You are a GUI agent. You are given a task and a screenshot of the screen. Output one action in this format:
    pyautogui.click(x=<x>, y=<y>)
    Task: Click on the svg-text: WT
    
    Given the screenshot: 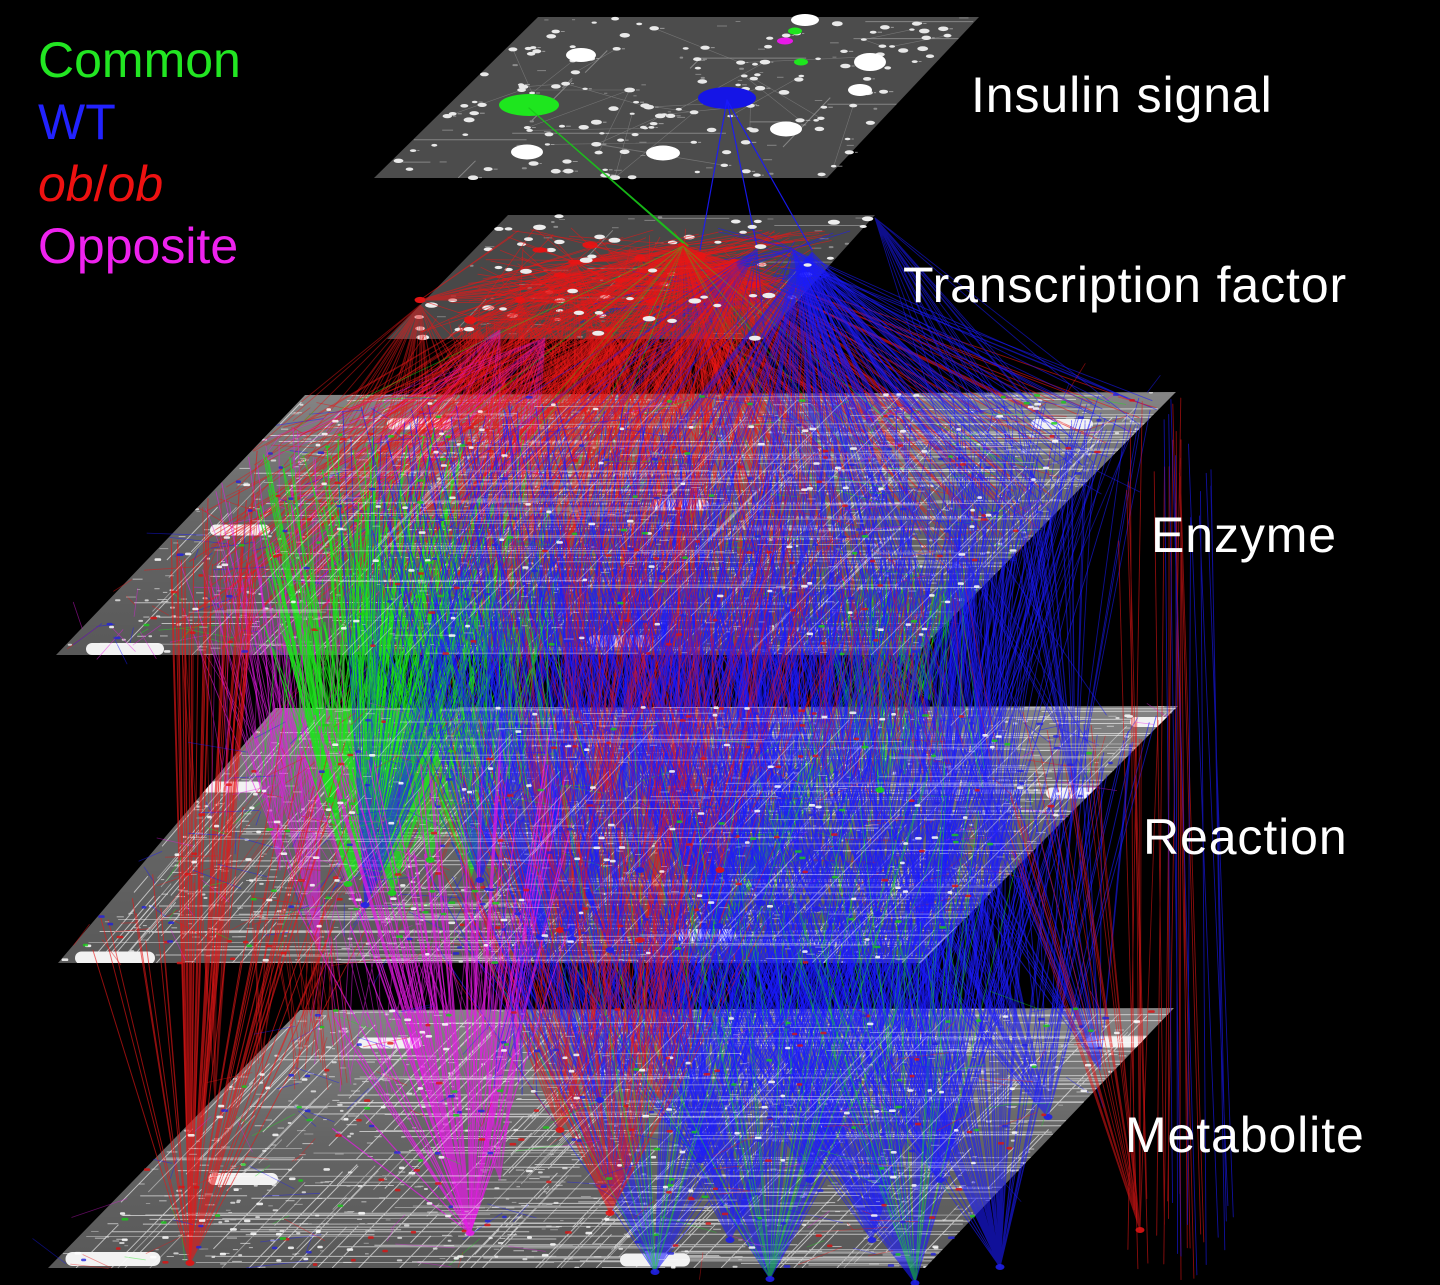 What is the action you would take?
    pyautogui.click(x=77, y=122)
    